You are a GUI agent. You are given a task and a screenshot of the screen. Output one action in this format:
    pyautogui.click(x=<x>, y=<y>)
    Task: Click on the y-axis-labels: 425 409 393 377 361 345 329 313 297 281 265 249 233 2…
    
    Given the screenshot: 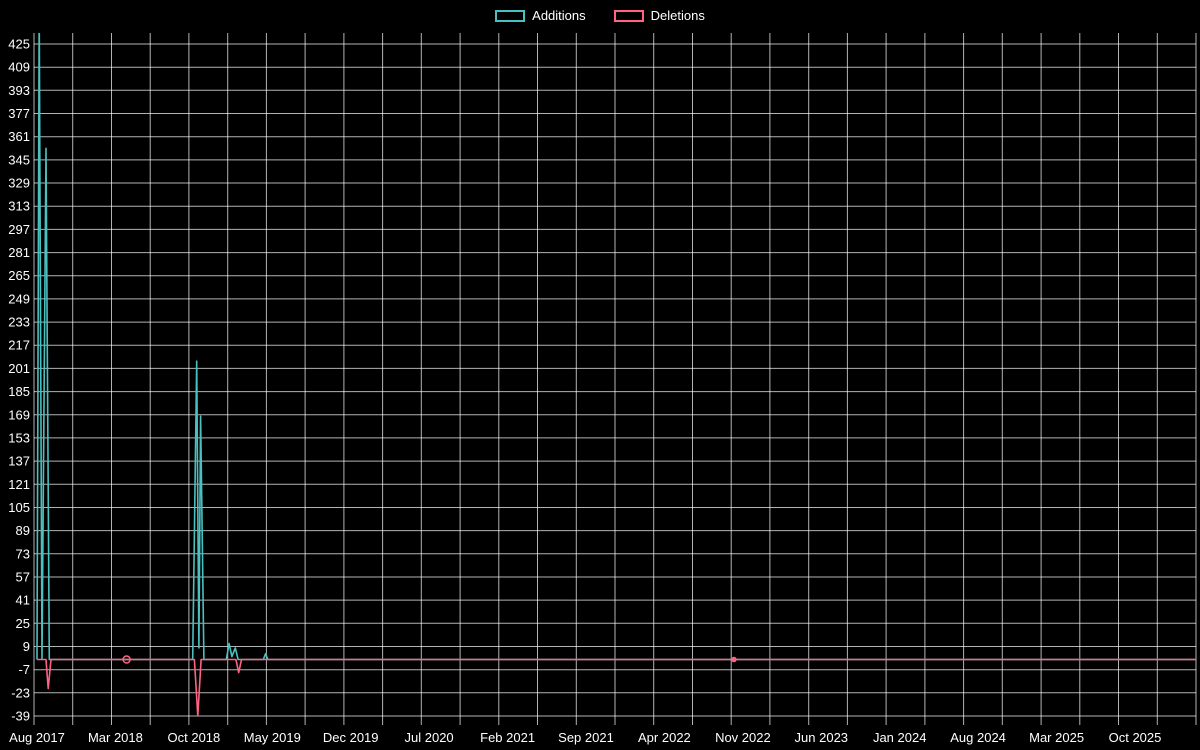 What is the action you would take?
    pyautogui.click(x=19, y=380)
    